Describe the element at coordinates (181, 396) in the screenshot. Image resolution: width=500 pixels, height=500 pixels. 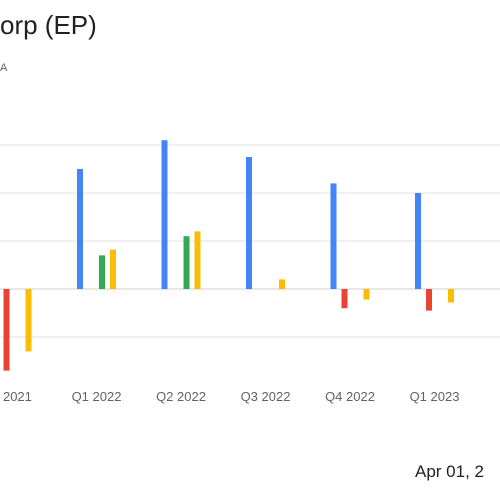
I see `x-tick-label: Q2 2022` at that location.